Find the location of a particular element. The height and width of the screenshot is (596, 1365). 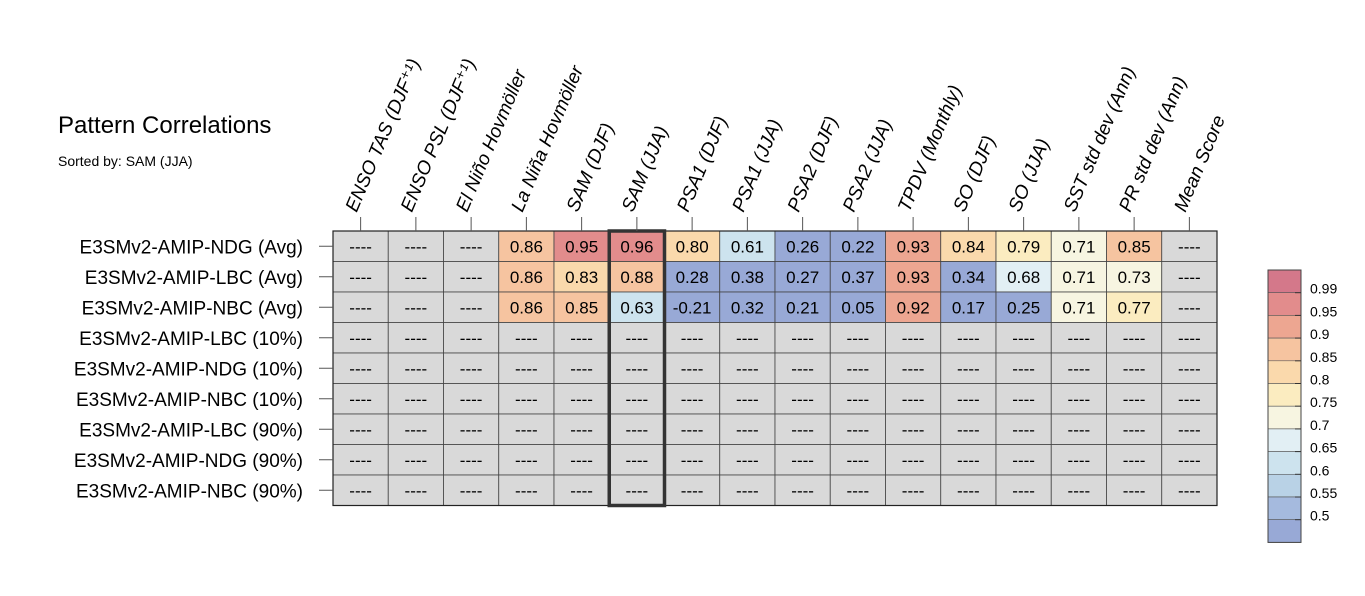

column-label: SO (DJF) is located at coordinates (975, 174).